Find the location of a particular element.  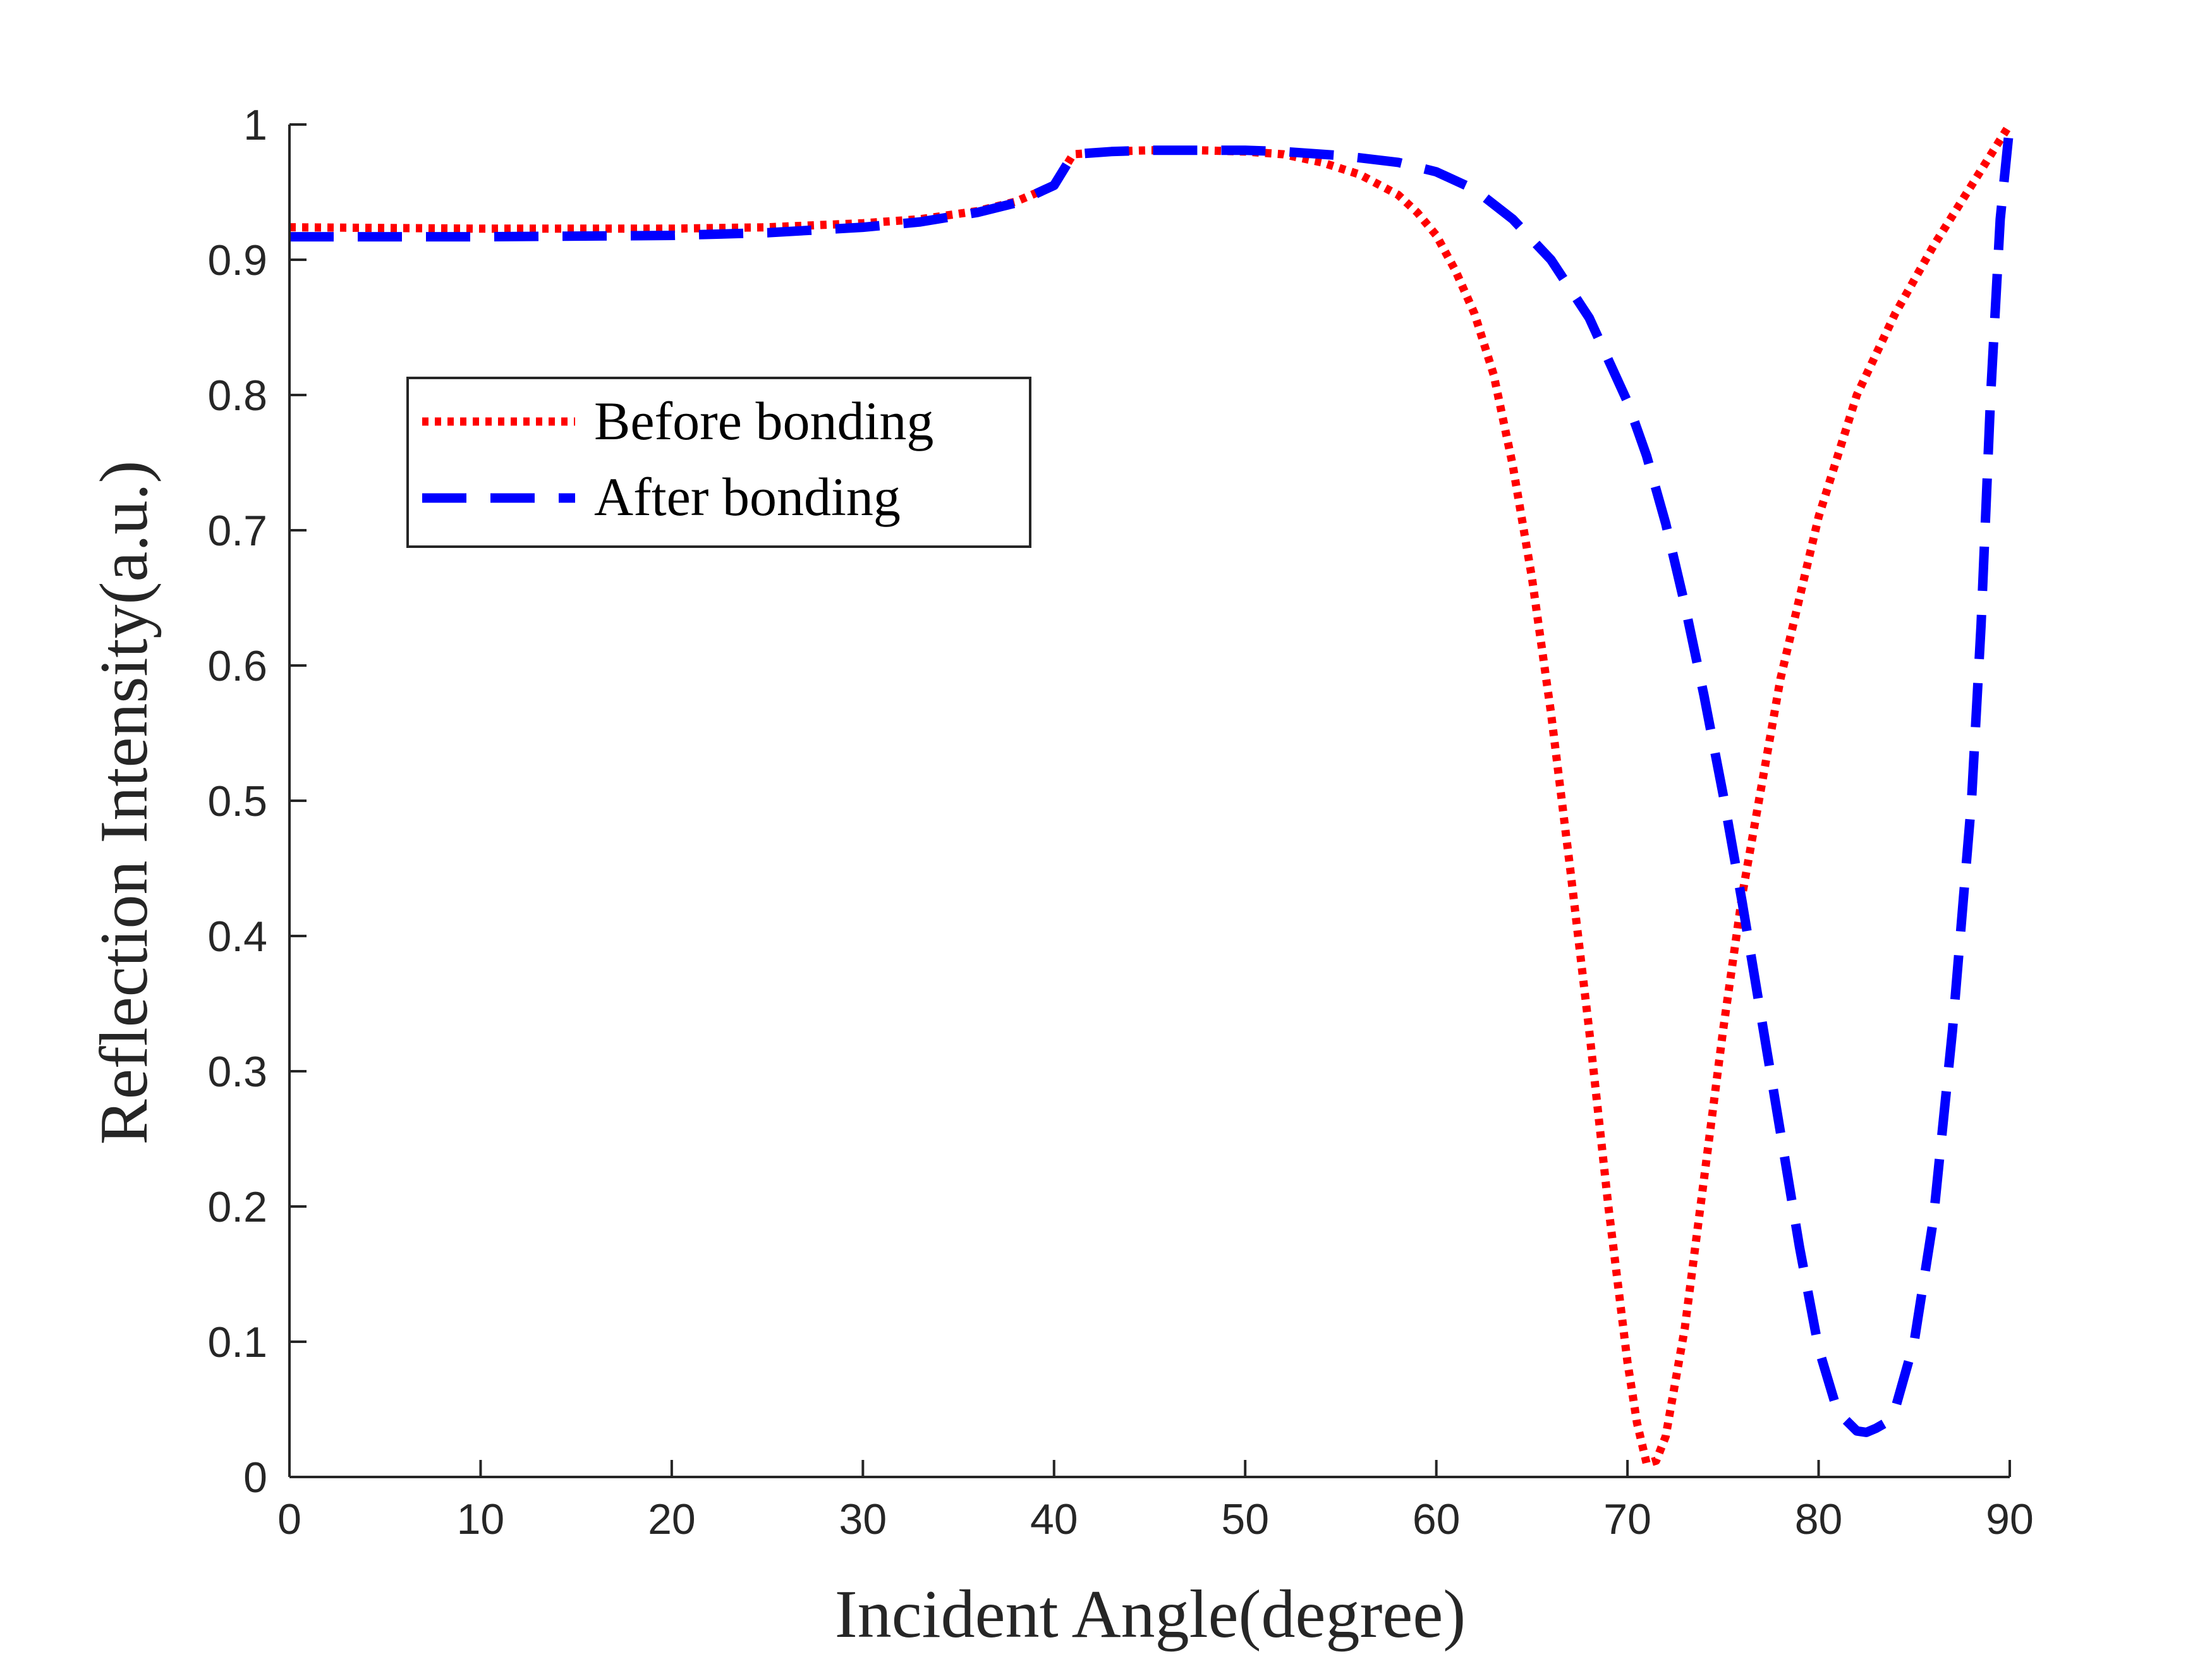

legend-label-before-bonding: Before bonding is located at coordinates (764, 421).